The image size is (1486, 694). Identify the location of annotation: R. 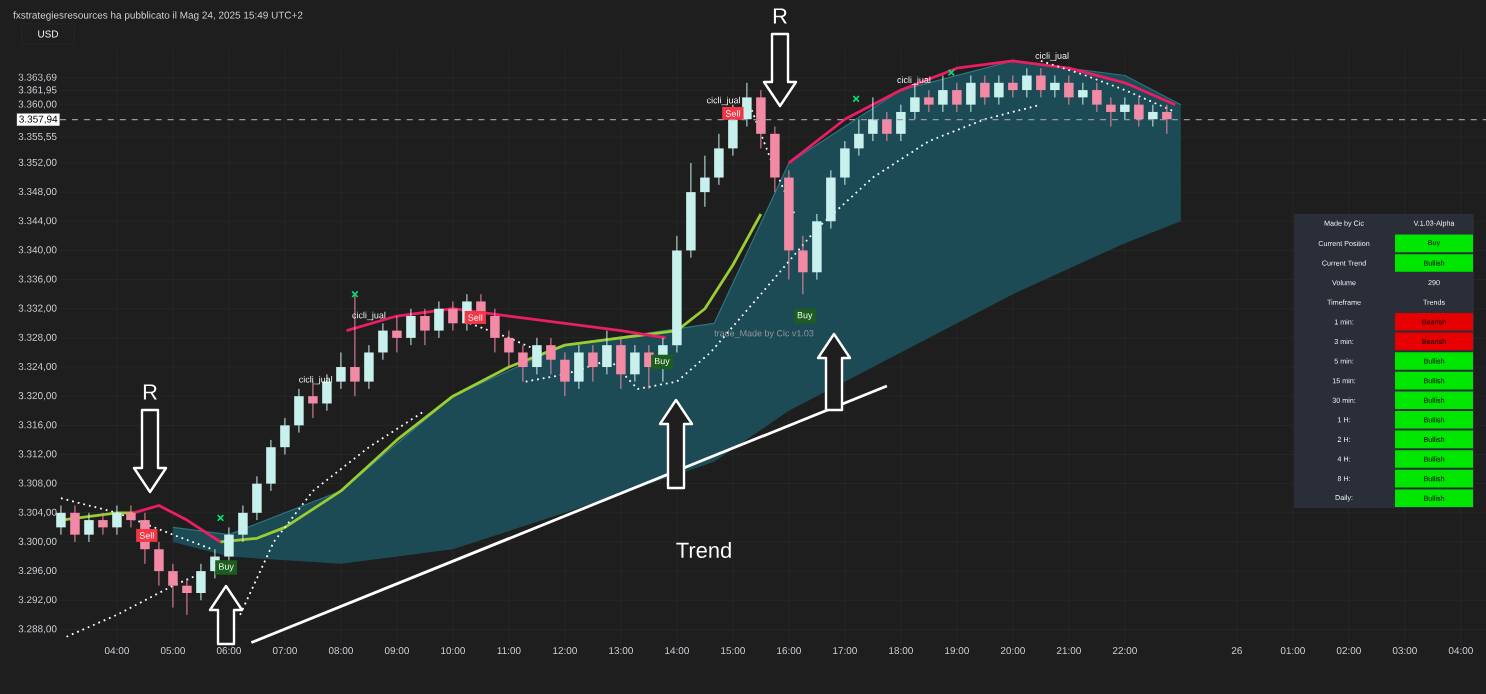
(150, 392).